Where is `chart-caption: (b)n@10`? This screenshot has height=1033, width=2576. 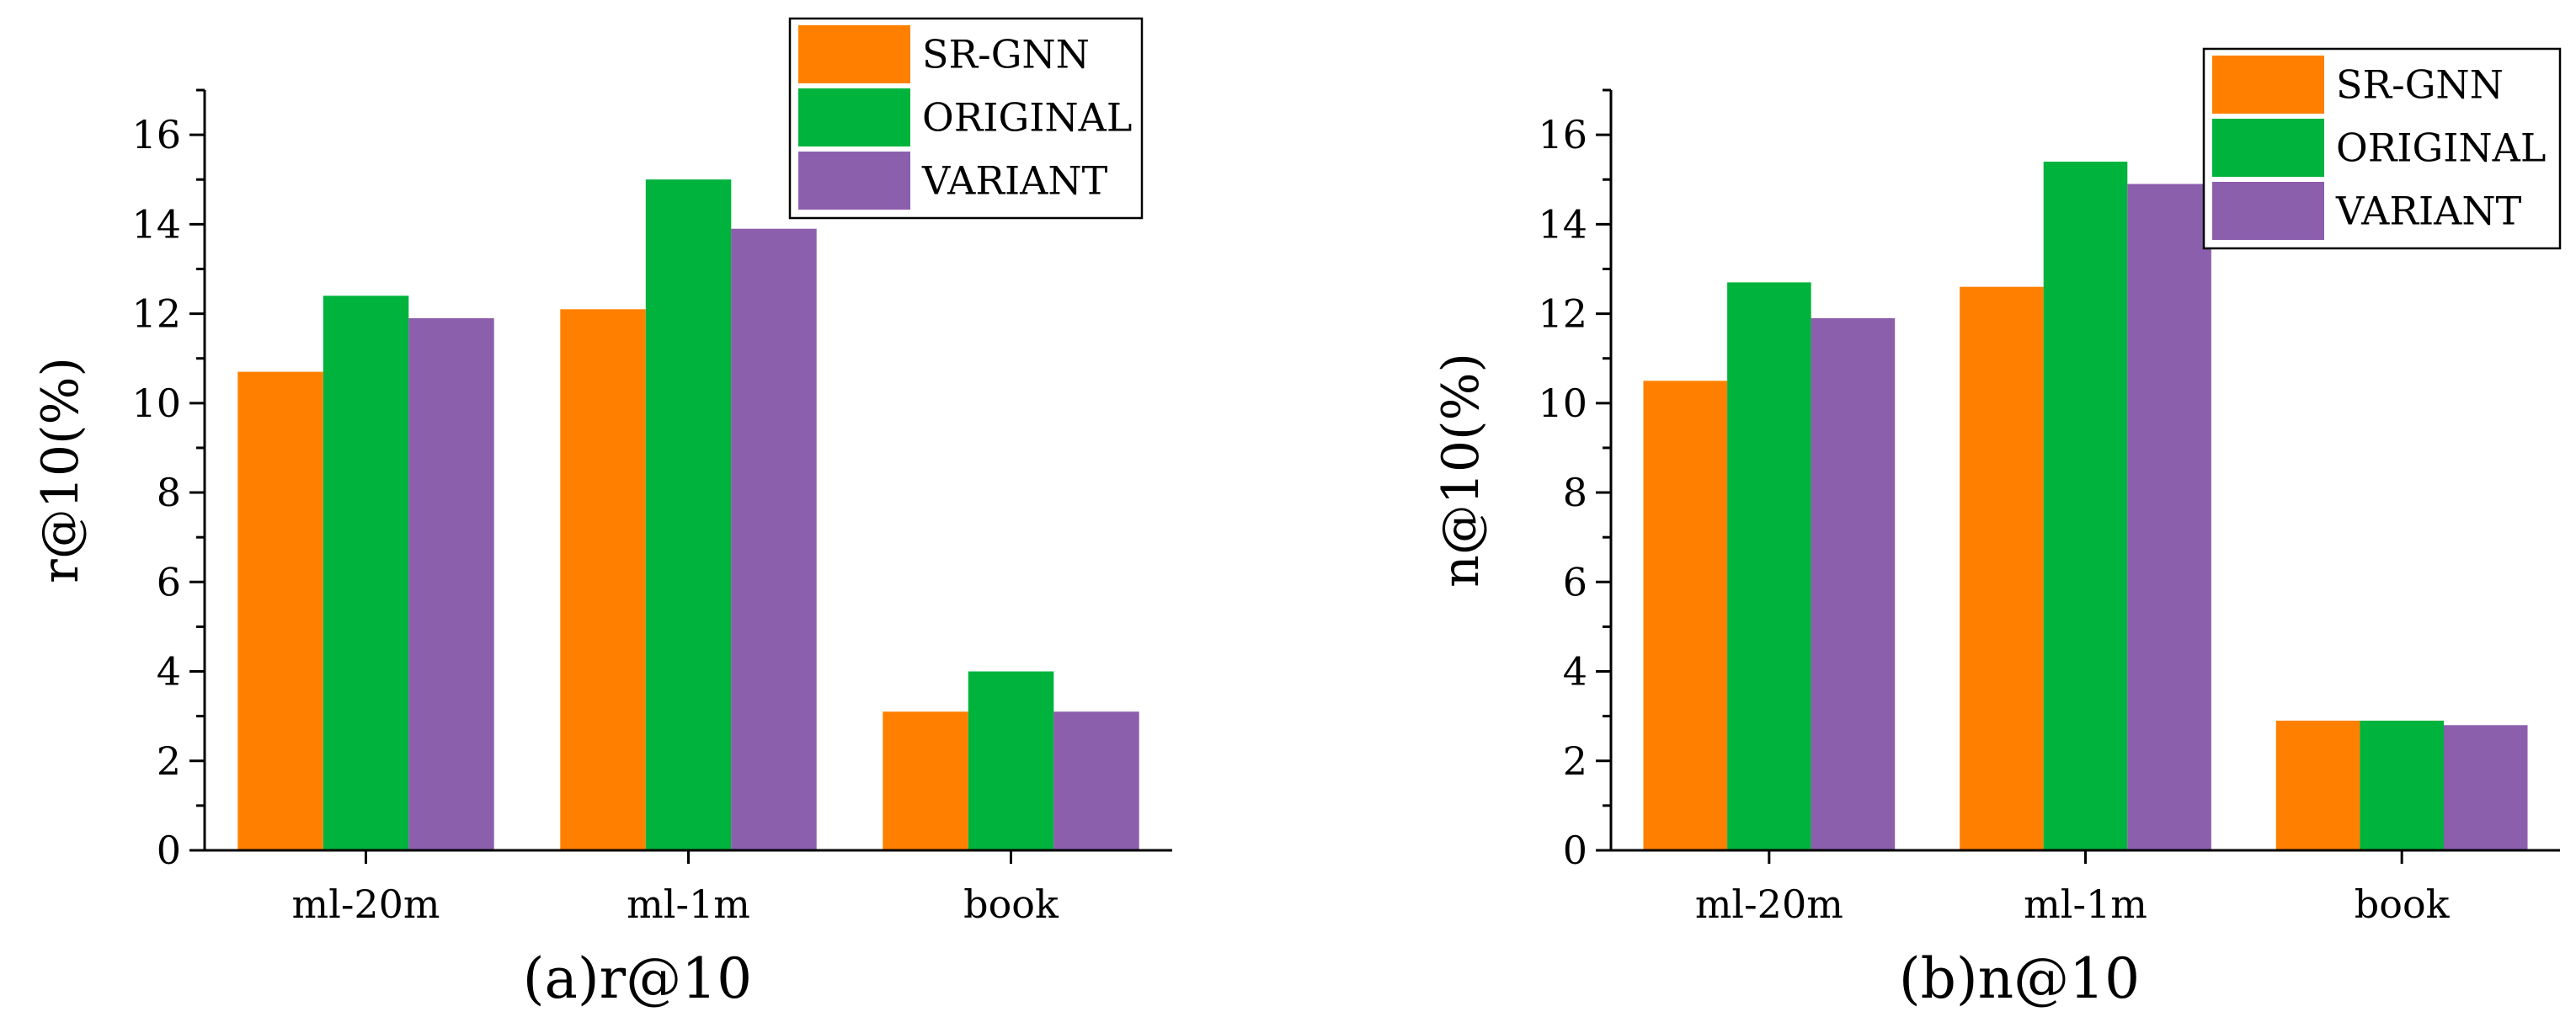 chart-caption: (b)n@10 is located at coordinates (2019, 979).